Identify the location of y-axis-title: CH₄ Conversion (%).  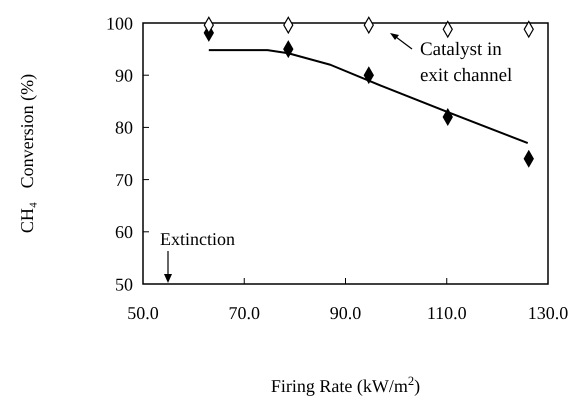
(27, 154).